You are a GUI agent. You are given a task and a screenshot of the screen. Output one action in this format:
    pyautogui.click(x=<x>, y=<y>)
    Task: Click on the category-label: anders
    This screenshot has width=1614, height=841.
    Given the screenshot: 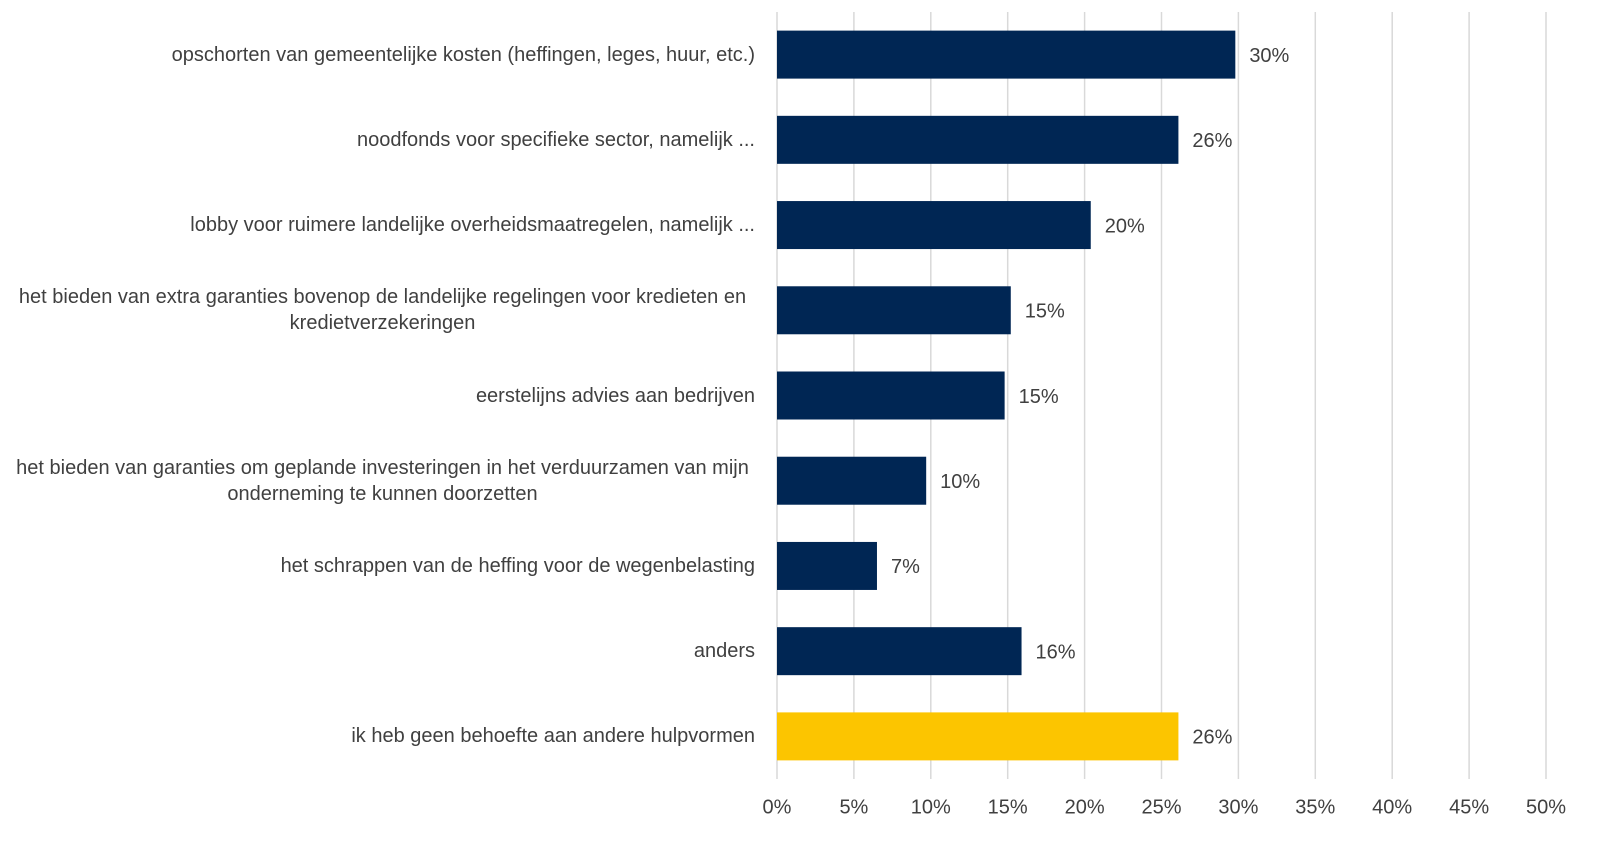 What is the action you would take?
    pyautogui.click(x=724, y=651)
    